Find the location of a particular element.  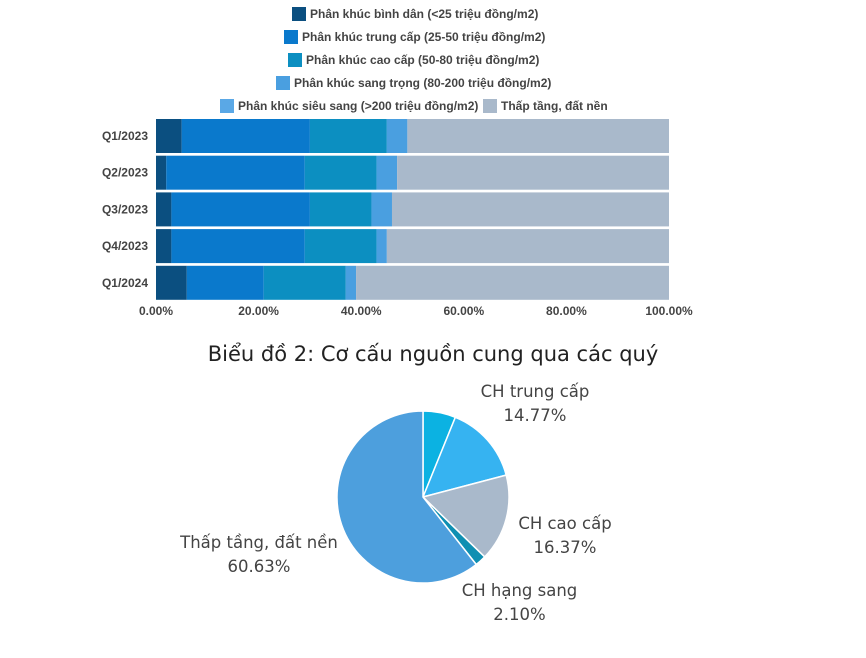

x-tick-label: 40.00% is located at coordinates (361, 311).